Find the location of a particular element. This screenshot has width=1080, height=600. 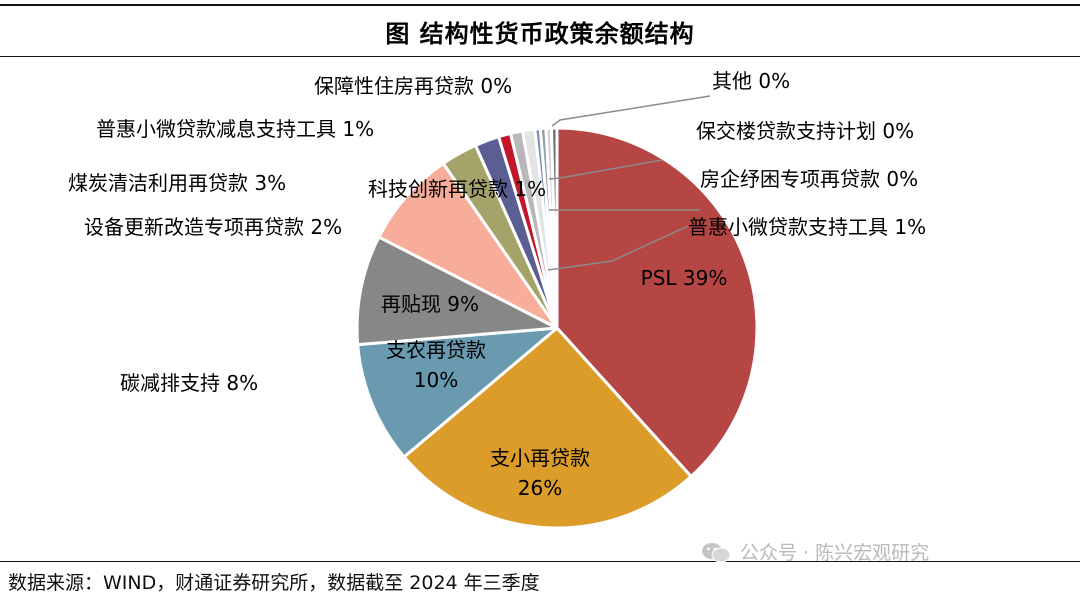

title-bar: 图 结构性货币政策余额结构 is located at coordinates (540, 30).